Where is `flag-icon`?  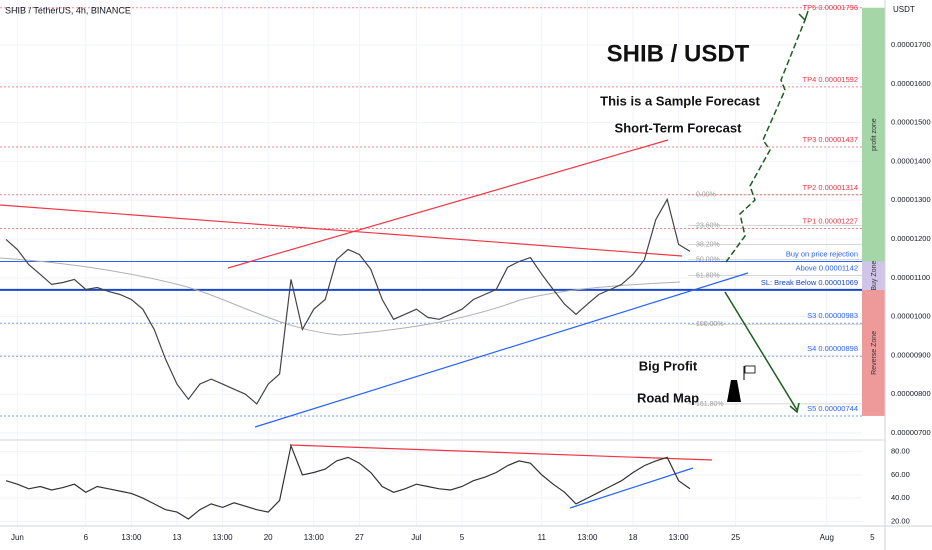 flag-icon is located at coordinates (750, 369).